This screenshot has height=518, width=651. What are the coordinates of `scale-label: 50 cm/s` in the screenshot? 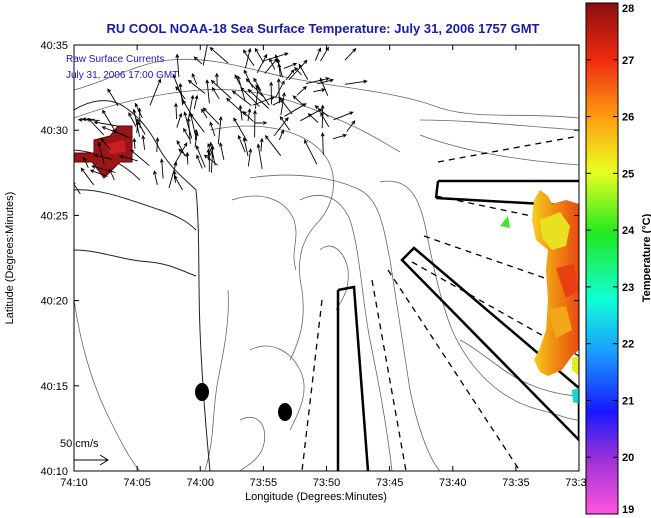 It's located at (79, 444).